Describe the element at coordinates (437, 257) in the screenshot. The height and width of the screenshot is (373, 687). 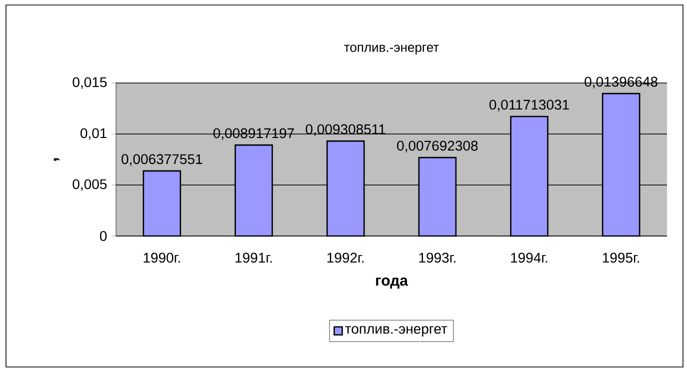
I see `x-tick-label: 1993г.` at that location.